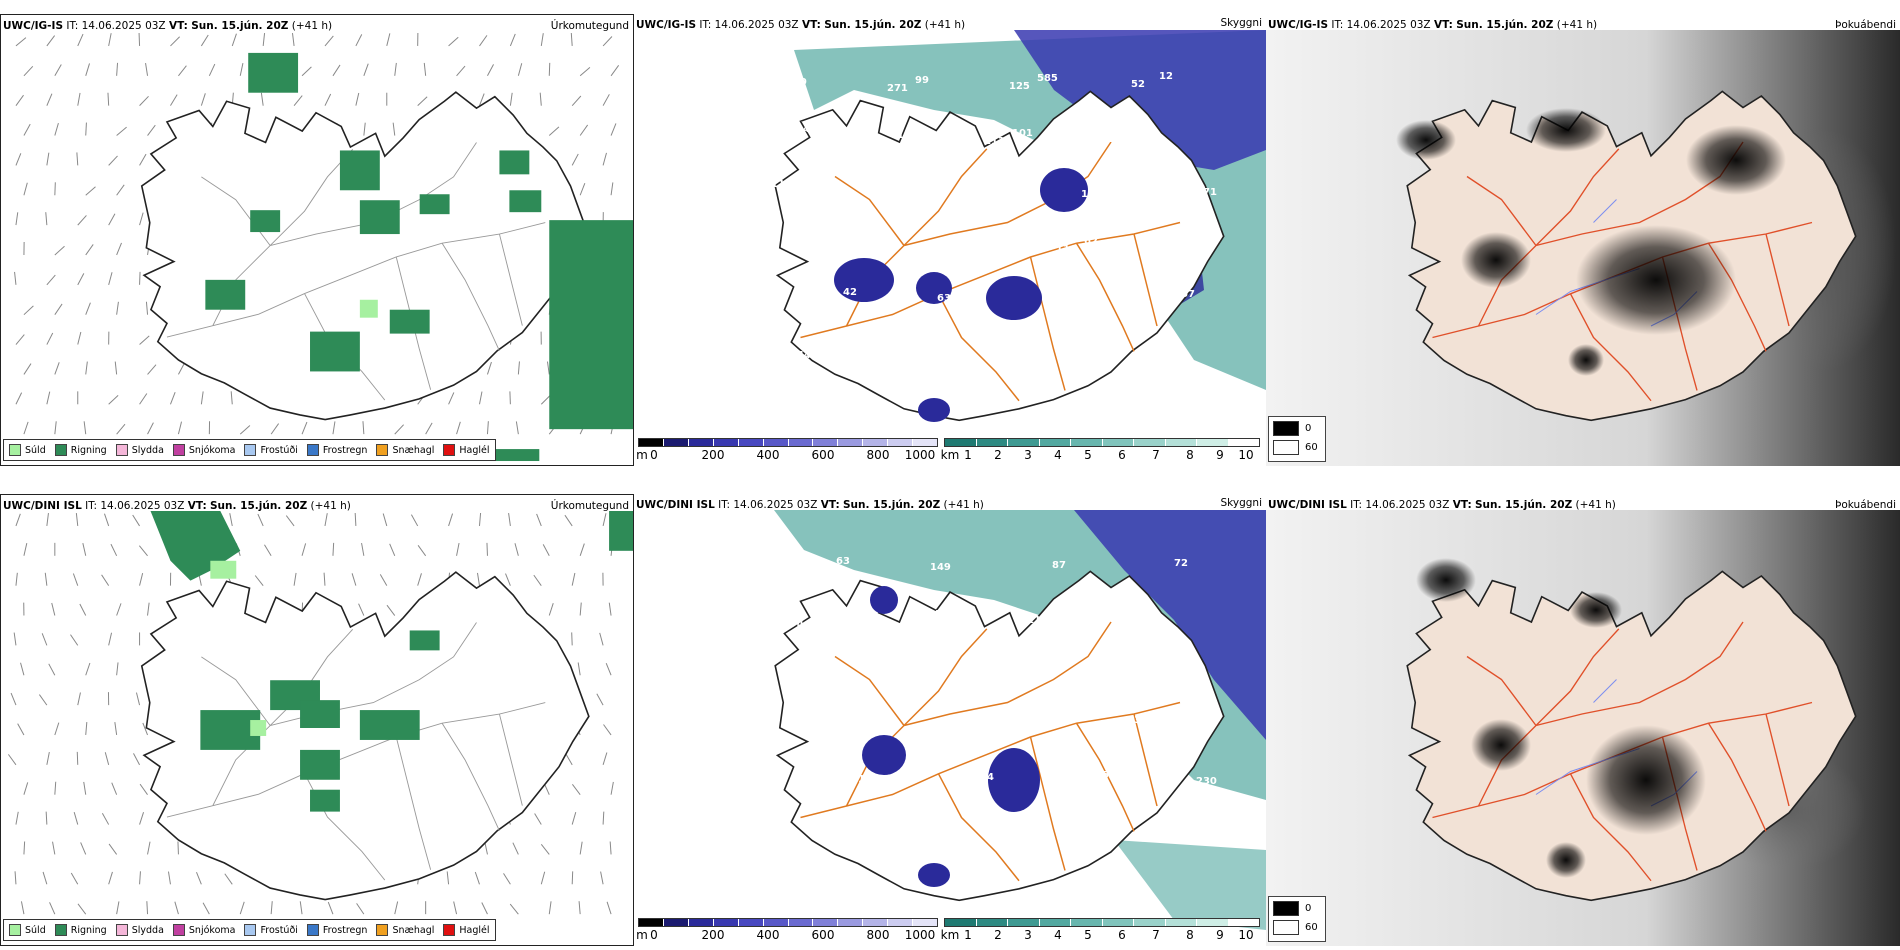 The image size is (1900, 950). I want to click on visibility-value-label: 62, so click(1091, 241).